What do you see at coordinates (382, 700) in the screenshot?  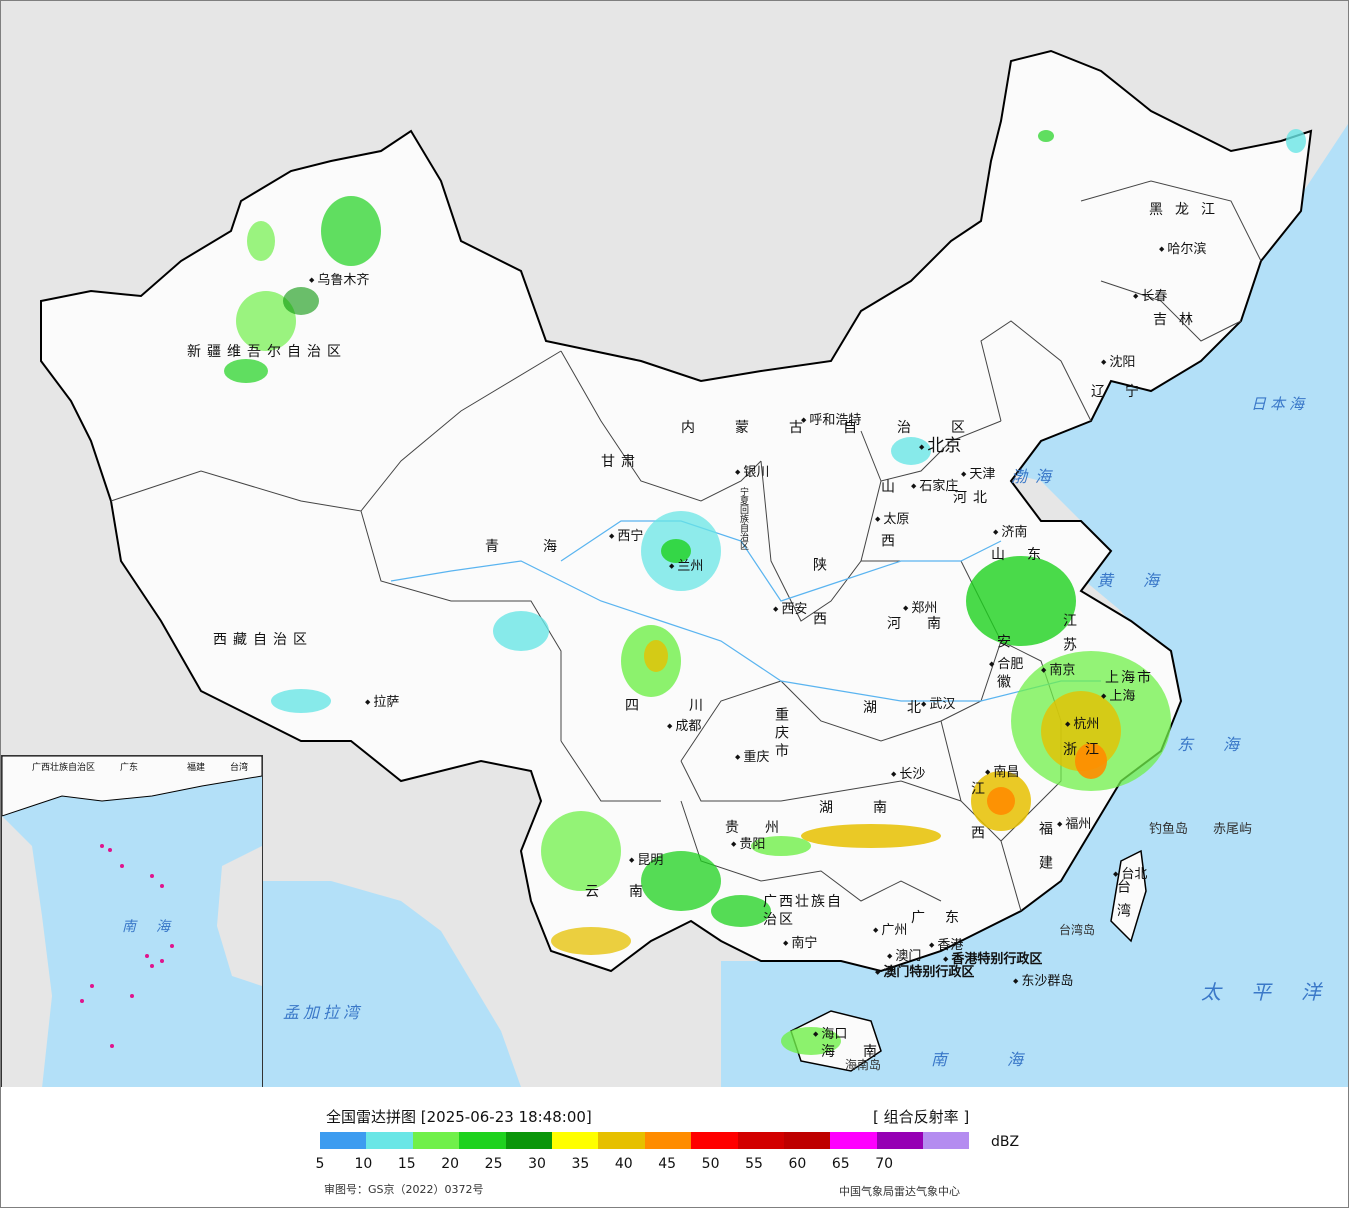 I see `city-label: 拉萨` at bounding box center [382, 700].